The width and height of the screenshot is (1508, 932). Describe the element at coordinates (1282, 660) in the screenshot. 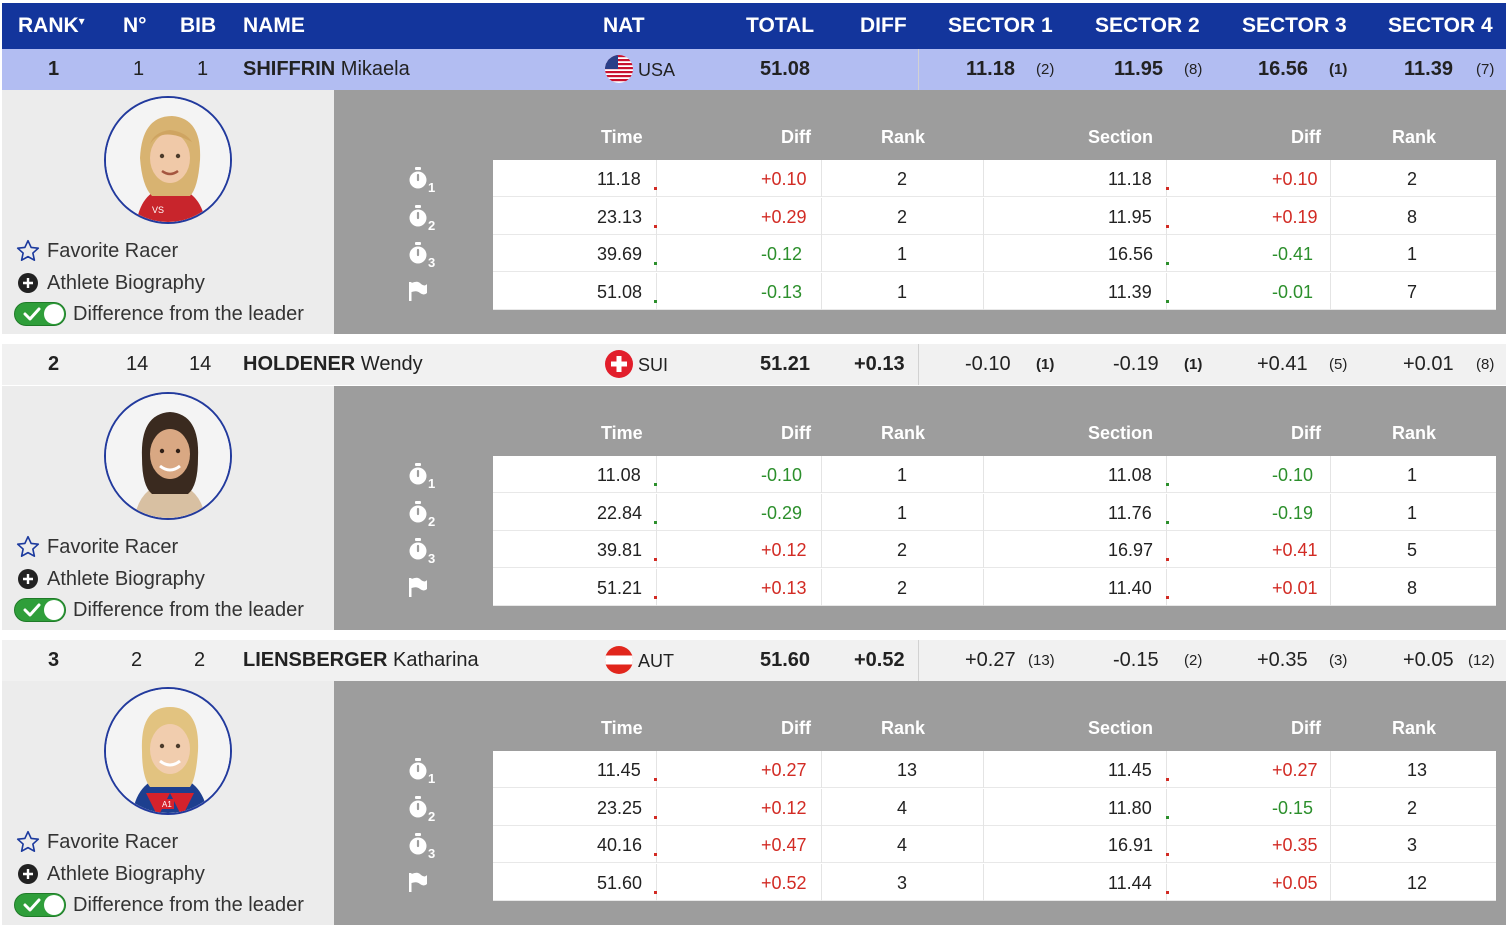

I see `sector3-value: +0.35` at that location.